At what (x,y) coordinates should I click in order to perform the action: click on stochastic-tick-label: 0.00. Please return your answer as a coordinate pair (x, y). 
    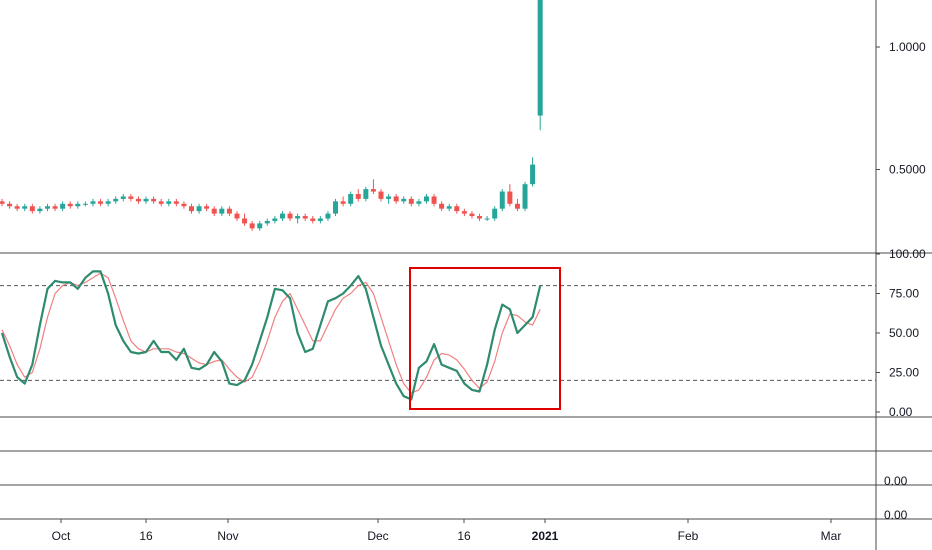
    Looking at the image, I should click on (901, 412).